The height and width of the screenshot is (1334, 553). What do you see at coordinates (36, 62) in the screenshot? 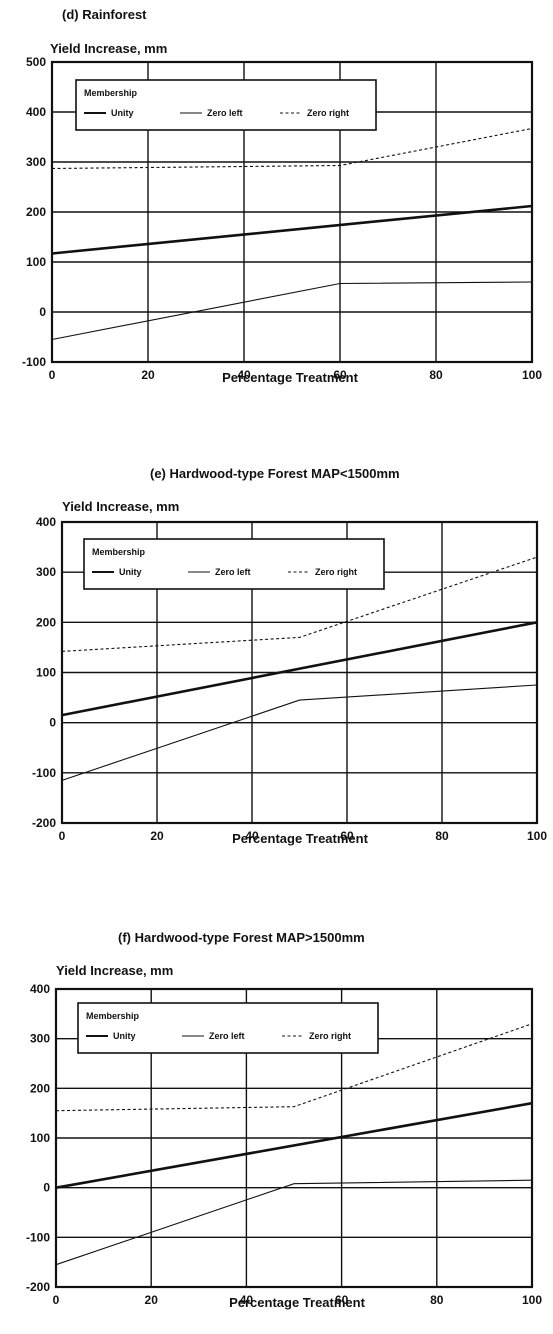
I see `y-tick-label: 500` at bounding box center [36, 62].